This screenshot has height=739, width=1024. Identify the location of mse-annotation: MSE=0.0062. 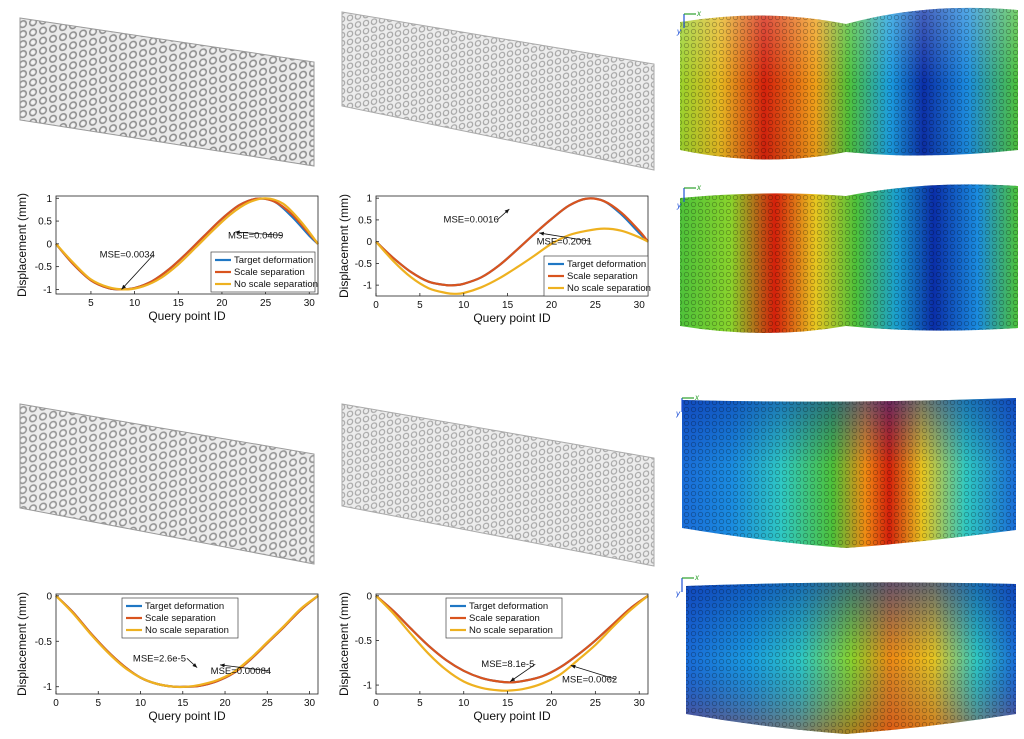
(589, 679).